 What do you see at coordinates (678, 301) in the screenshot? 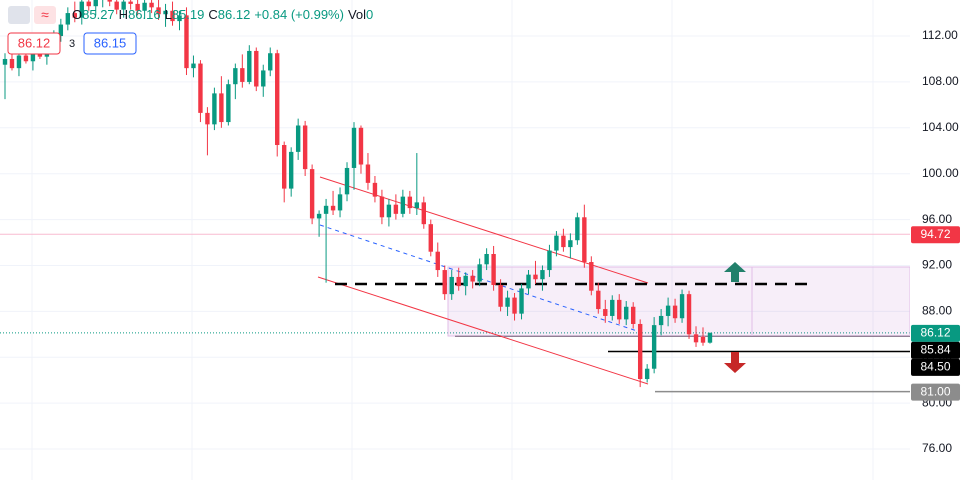
I see `range-zone` at bounding box center [678, 301].